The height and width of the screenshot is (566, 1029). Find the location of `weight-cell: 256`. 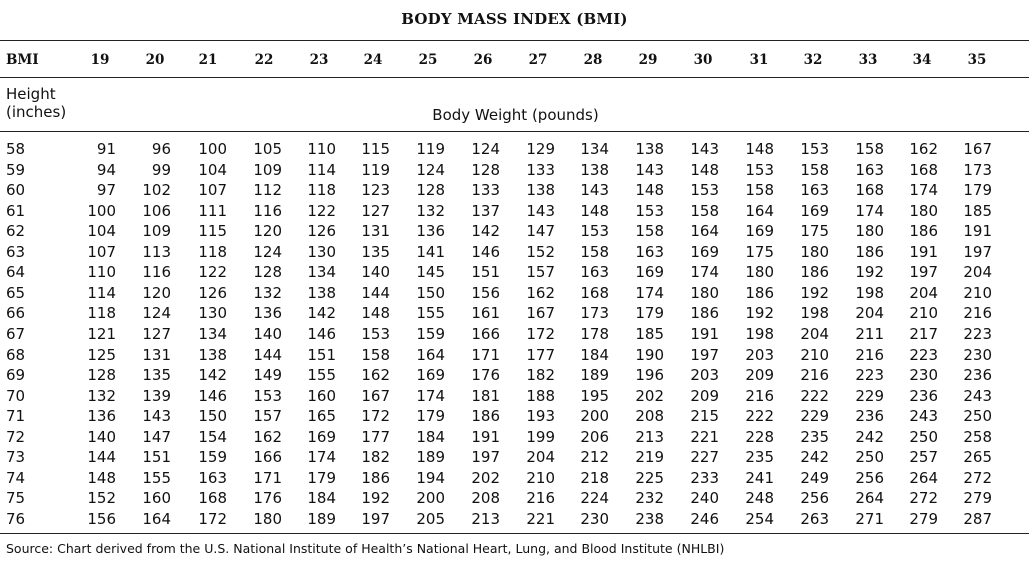

weight-cell: 256 is located at coordinates (814, 498).